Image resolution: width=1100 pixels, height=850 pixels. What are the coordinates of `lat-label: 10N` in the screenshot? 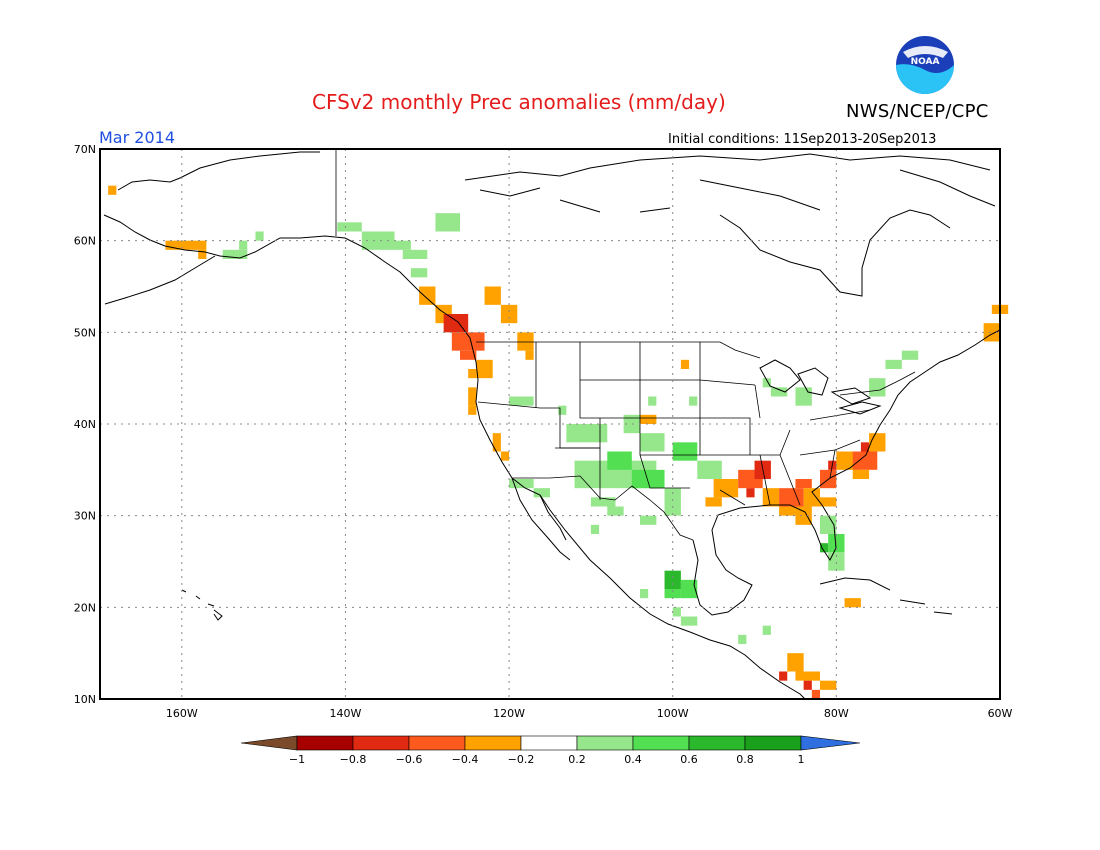 It's located at (85, 699).